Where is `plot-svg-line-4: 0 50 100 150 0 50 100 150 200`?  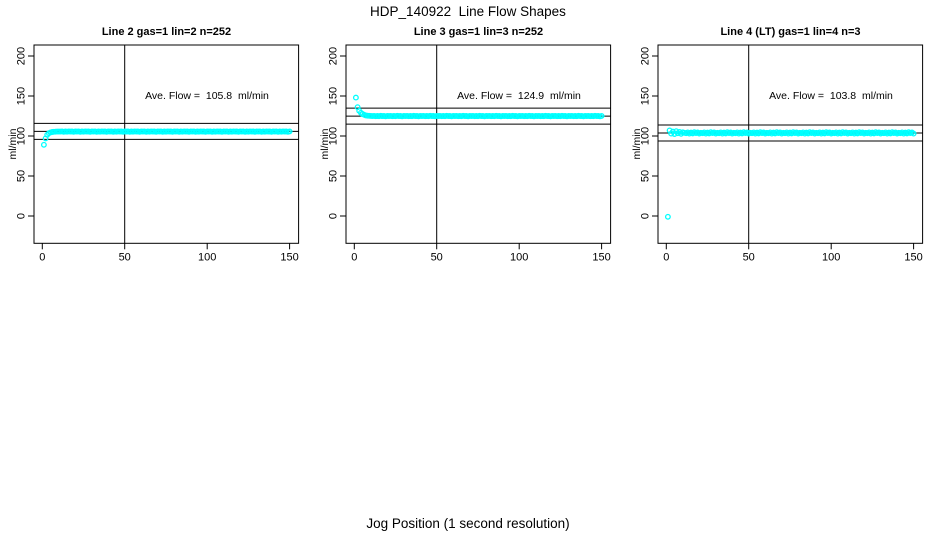
plot-svg-line-4: 0 50 100 150 0 50 100 150 200 is located at coordinates (782, 153).